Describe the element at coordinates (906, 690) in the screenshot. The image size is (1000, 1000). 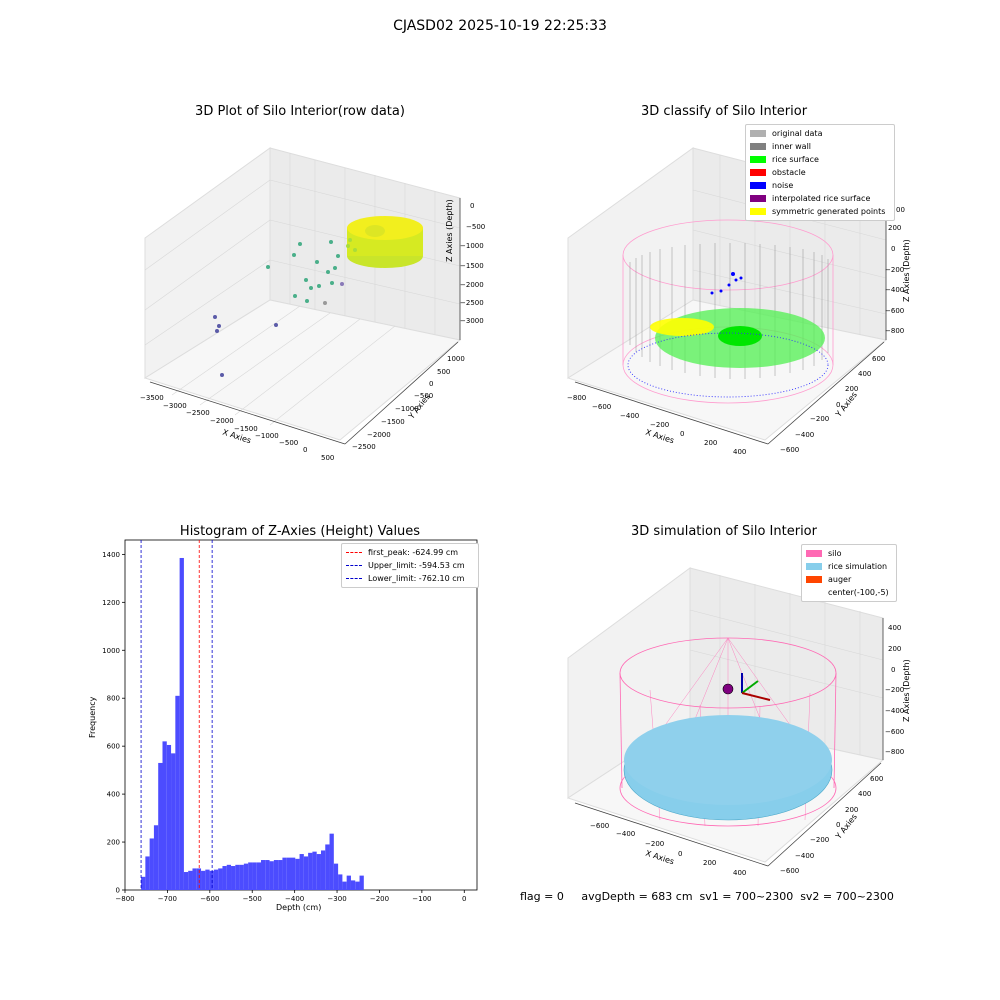
I see `simulation-z-label: Z Axies (Depth)` at that location.